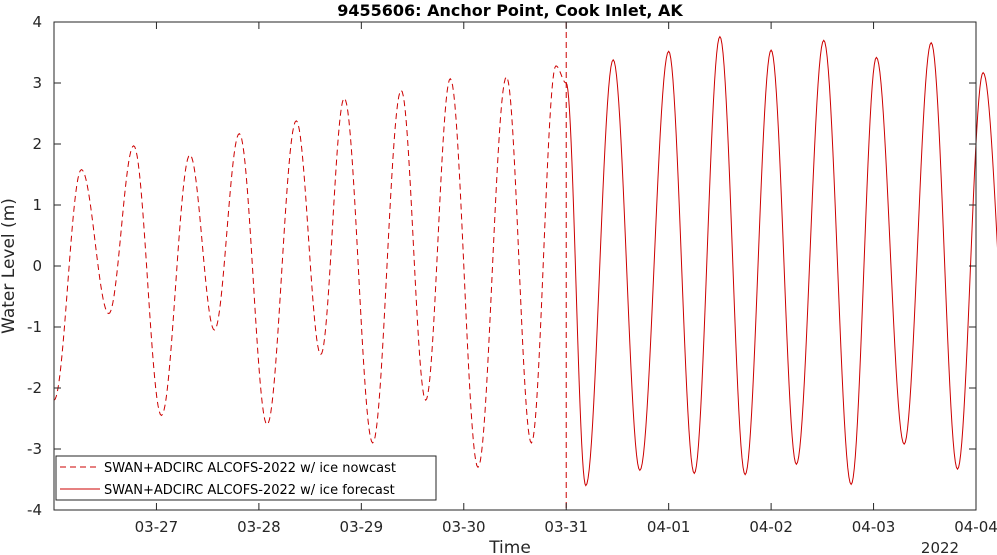 This screenshot has height=555, width=997. I want to click on legend-forecast-label: SWAN+ADCIRC ALCOFS-2022 w/ ice forecast, so click(249, 490).